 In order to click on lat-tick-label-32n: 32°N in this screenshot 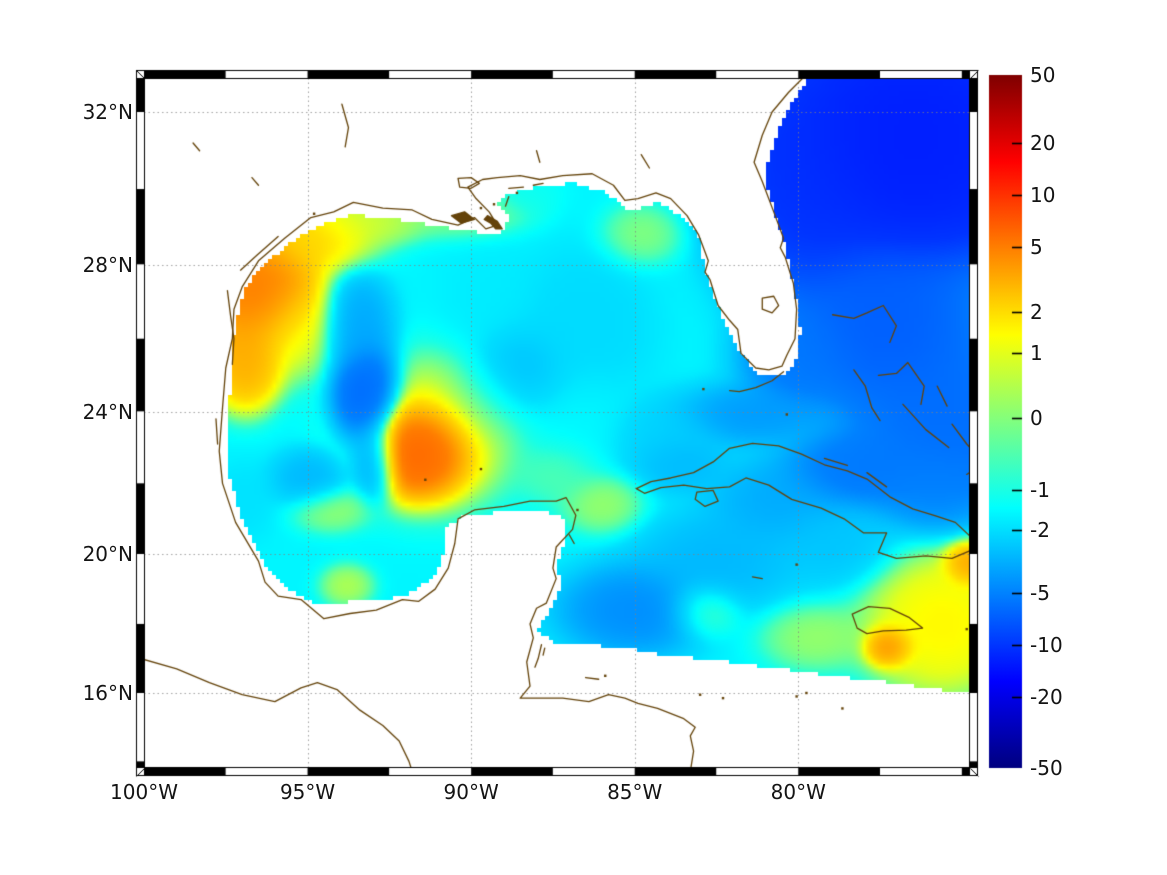, I will do `click(107, 112)`.